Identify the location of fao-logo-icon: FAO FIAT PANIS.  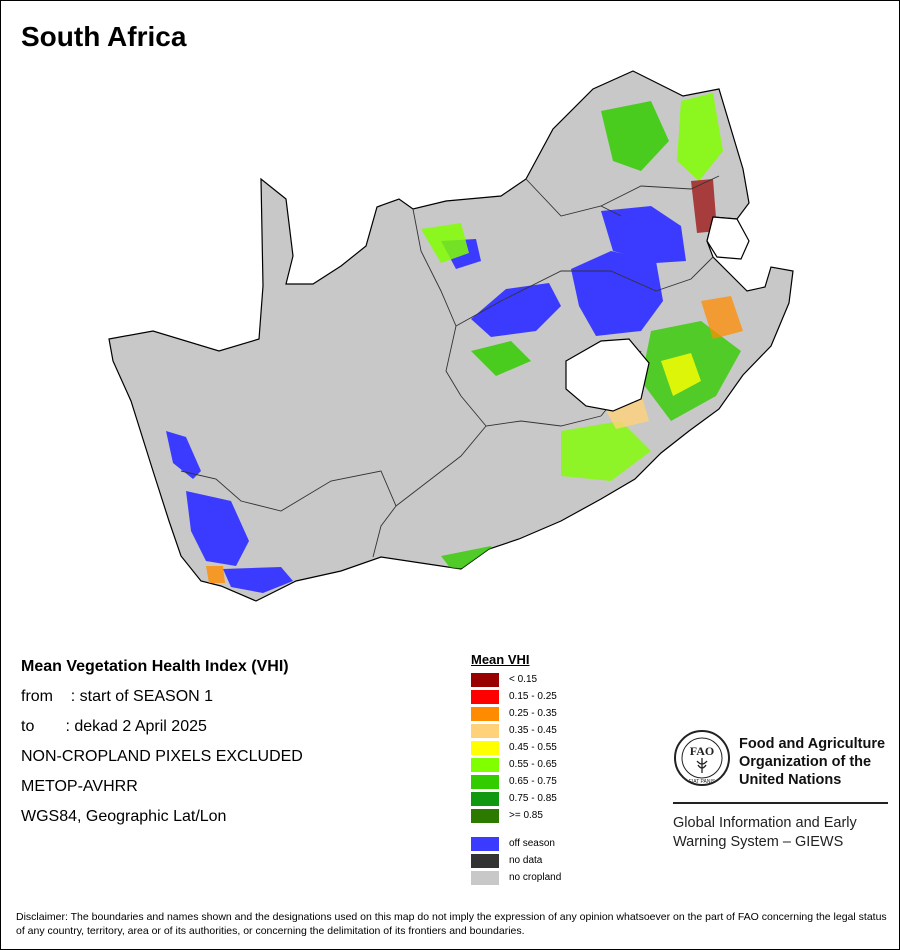
(702, 758).